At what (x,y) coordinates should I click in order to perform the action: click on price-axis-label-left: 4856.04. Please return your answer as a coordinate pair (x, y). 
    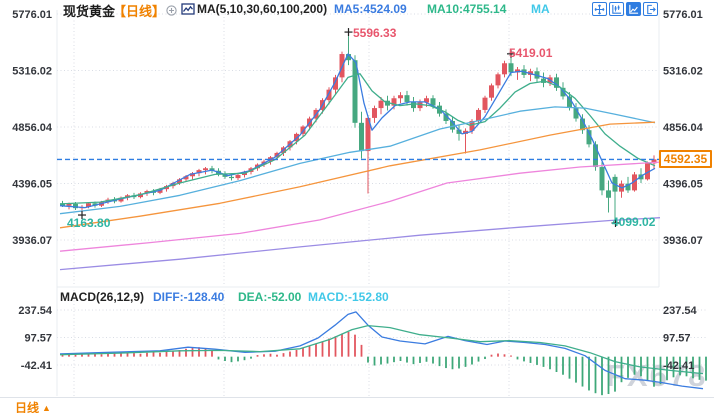
    Looking at the image, I should click on (32, 128).